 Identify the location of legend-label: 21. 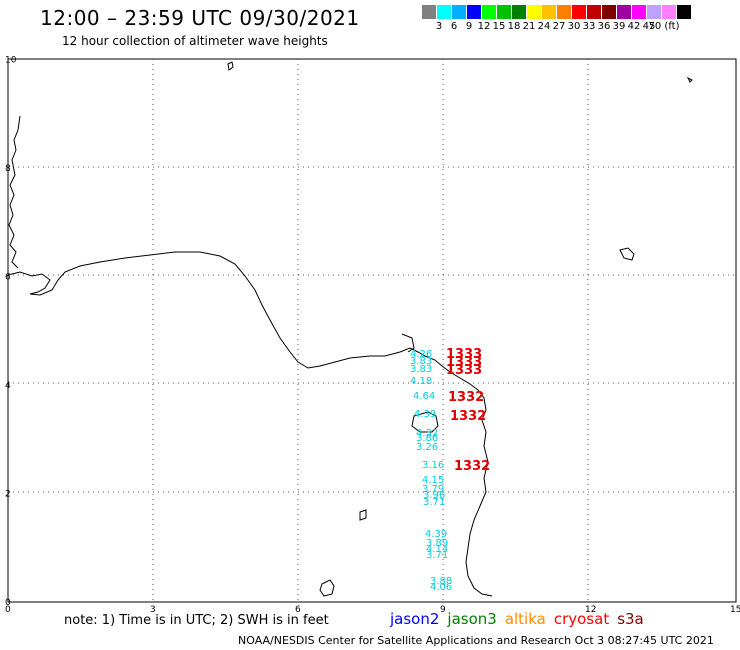
(529, 26).